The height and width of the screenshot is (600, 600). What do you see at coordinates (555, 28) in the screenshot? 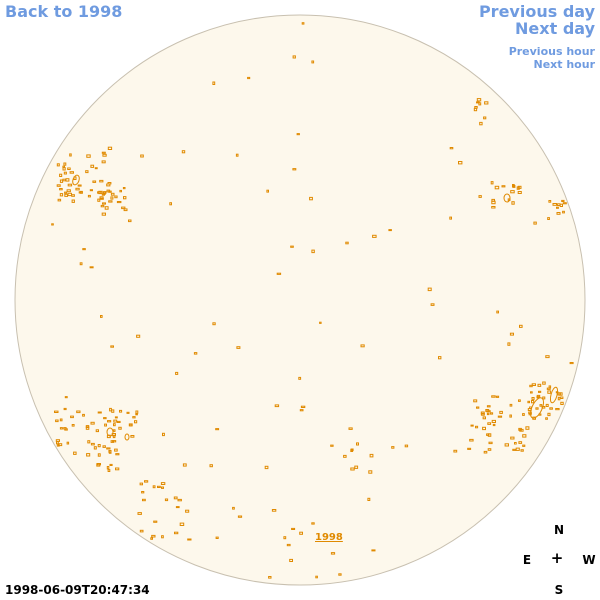
I see `next-day-link: Next day` at bounding box center [555, 28].